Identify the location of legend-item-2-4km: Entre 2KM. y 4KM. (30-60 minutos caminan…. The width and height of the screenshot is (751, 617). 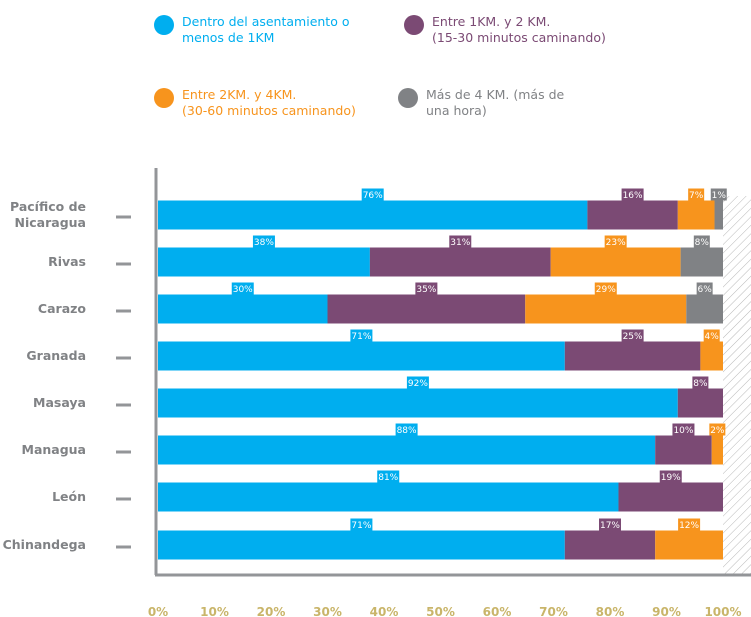
(255, 103).